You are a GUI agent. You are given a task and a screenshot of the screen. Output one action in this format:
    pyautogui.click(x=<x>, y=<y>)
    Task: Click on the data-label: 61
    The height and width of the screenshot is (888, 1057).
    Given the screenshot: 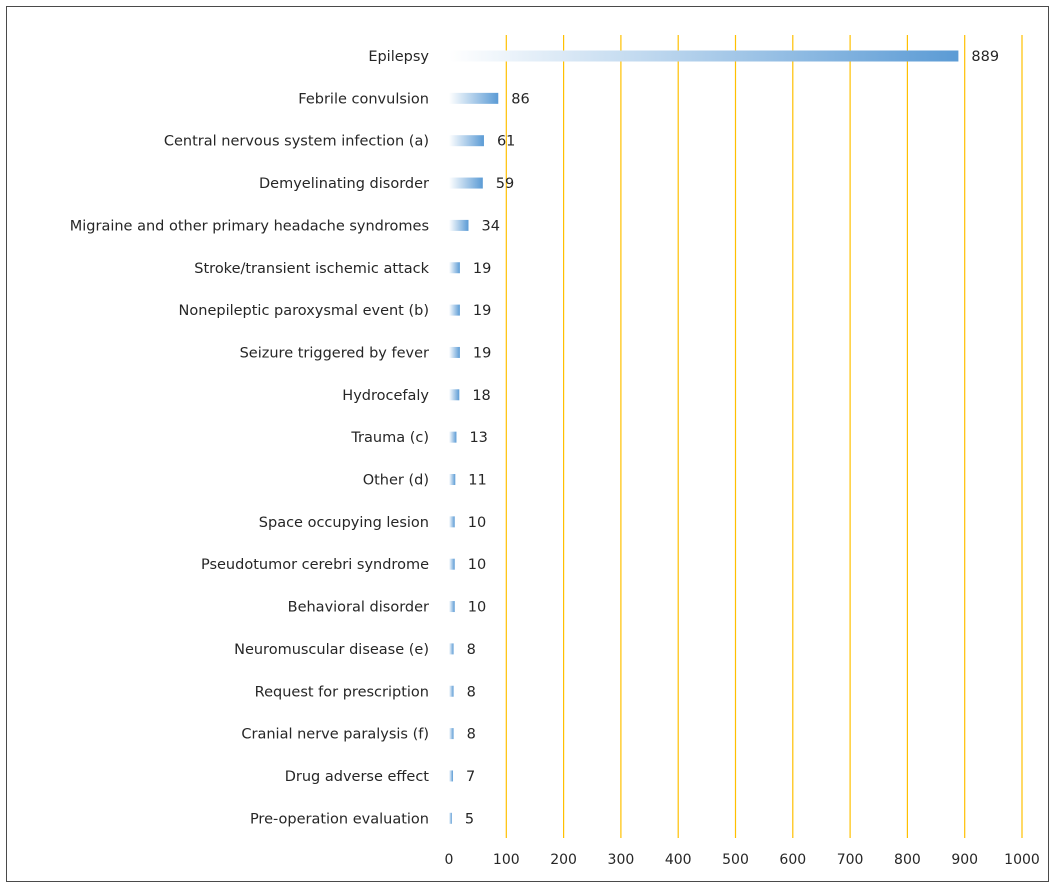 What is the action you would take?
    pyautogui.click(x=506, y=142)
    